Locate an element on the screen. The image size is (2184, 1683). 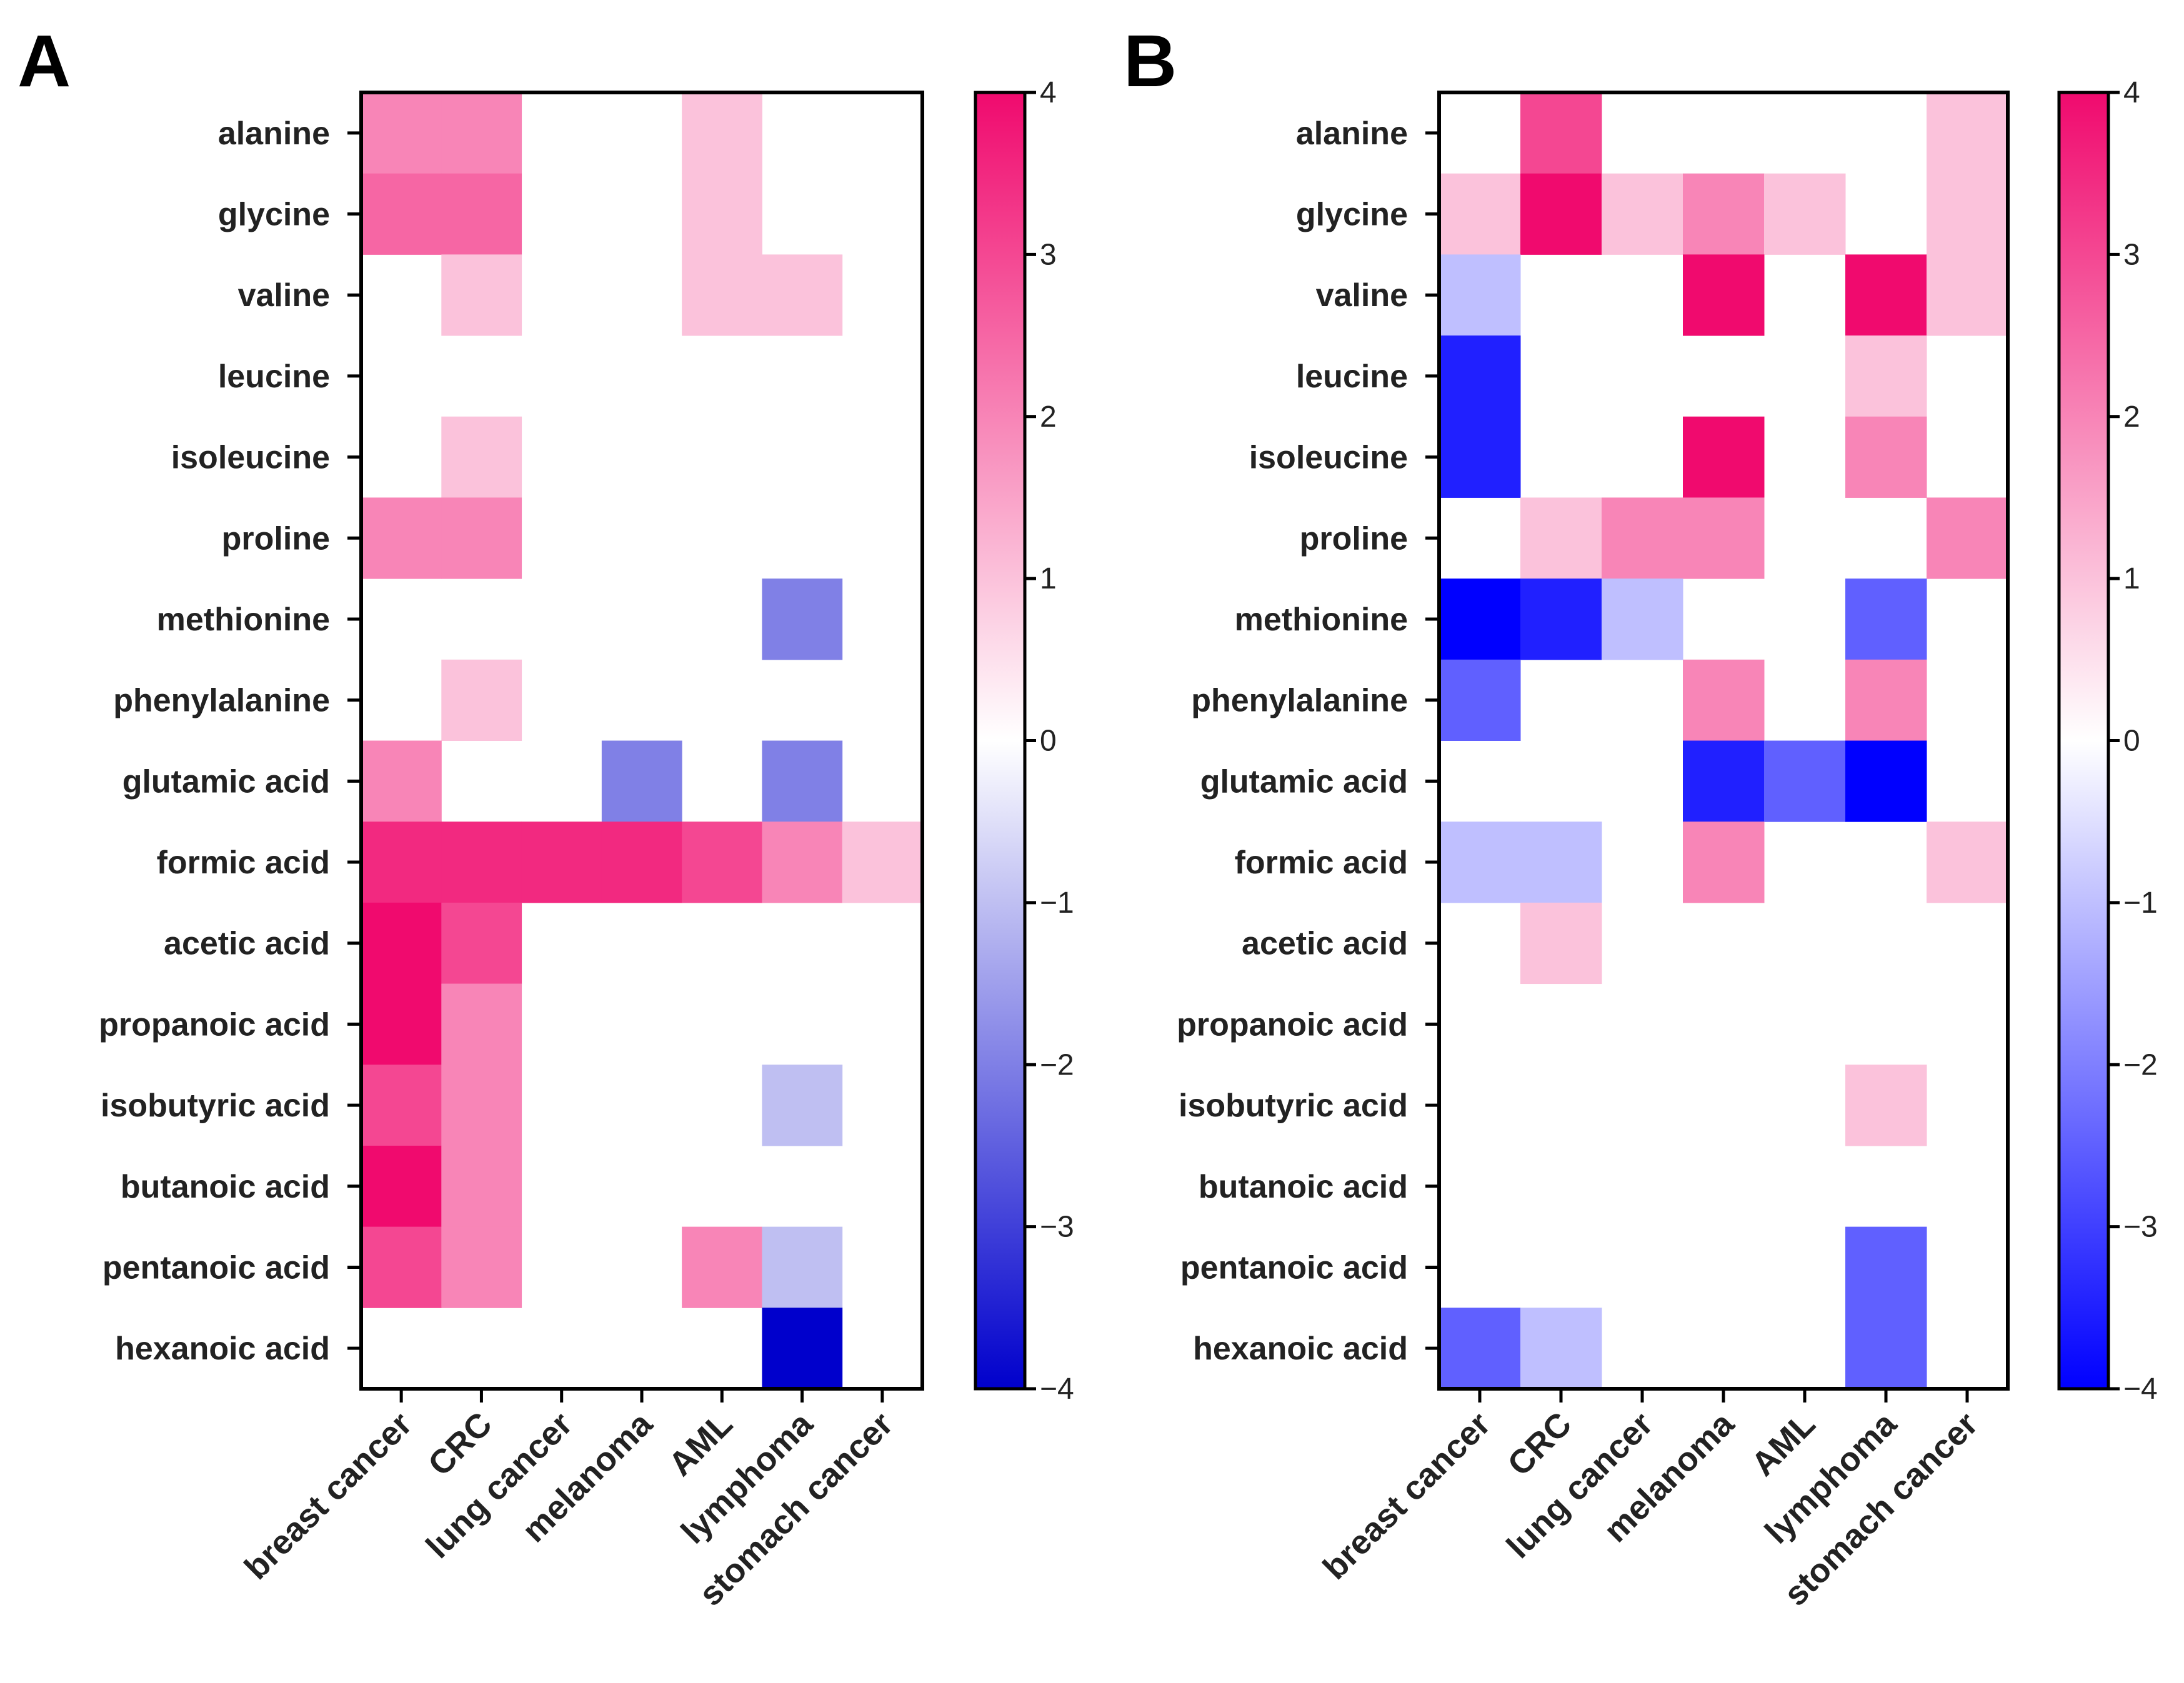
row-label: acetic acid is located at coordinates (1325, 944).